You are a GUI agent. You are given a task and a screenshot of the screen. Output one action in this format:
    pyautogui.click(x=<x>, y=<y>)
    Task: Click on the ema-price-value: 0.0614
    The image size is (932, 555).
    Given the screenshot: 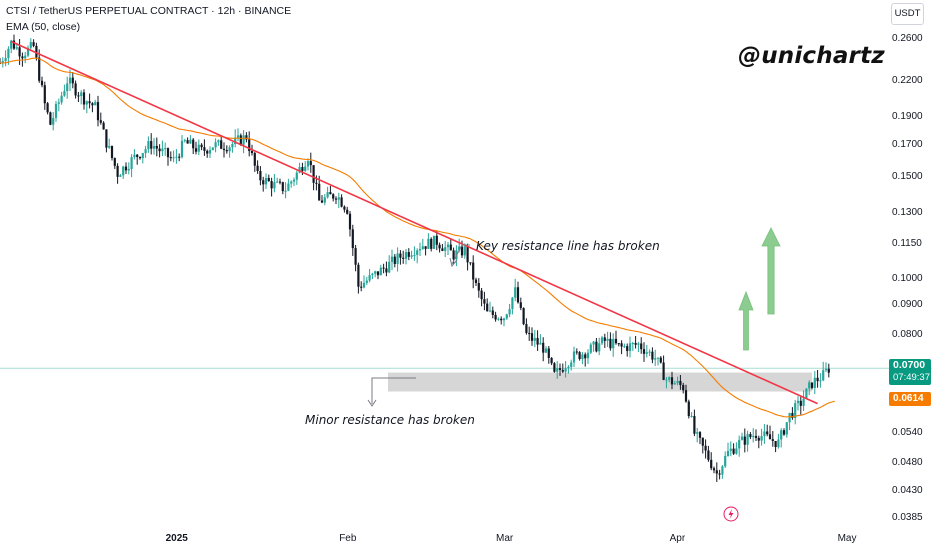 What is the action you would take?
    pyautogui.click(x=908, y=398)
    